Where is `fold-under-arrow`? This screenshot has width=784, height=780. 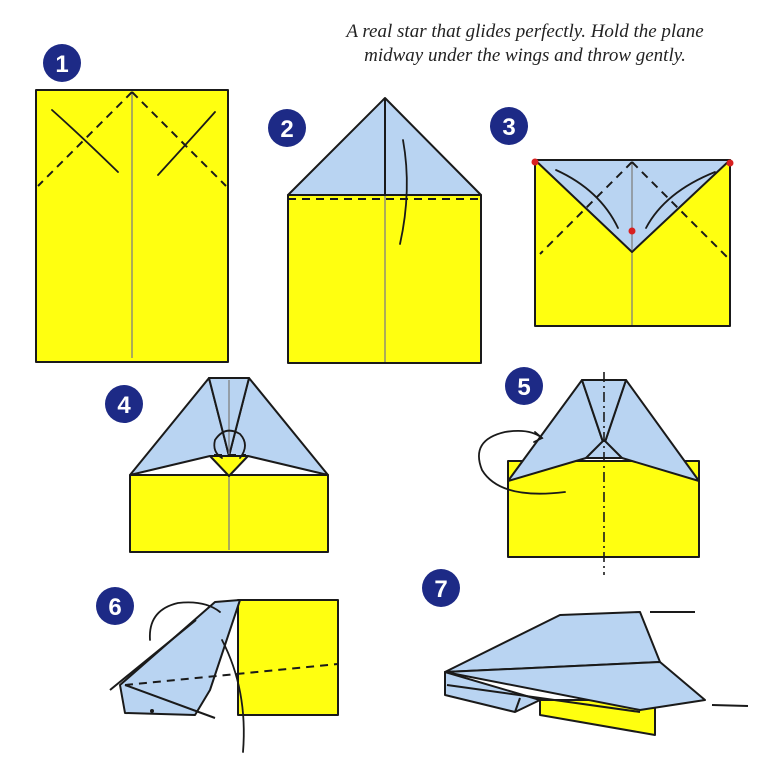 fold-under-arrow is located at coordinates (522, 462).